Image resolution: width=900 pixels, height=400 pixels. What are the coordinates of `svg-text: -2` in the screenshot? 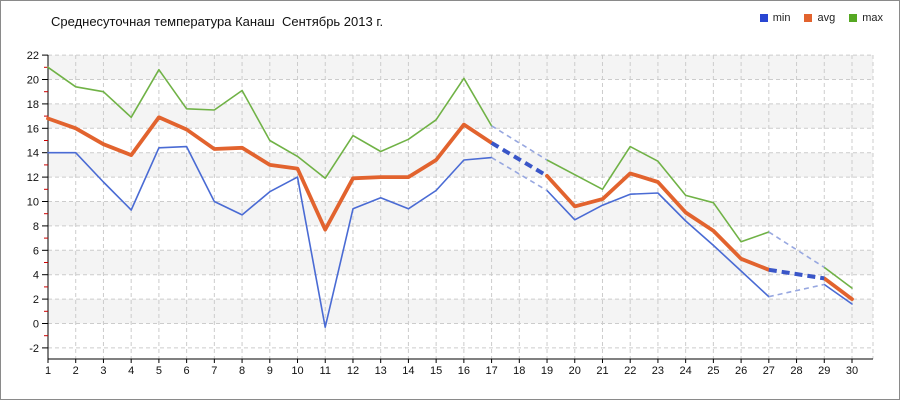 It's located at (34, 349).